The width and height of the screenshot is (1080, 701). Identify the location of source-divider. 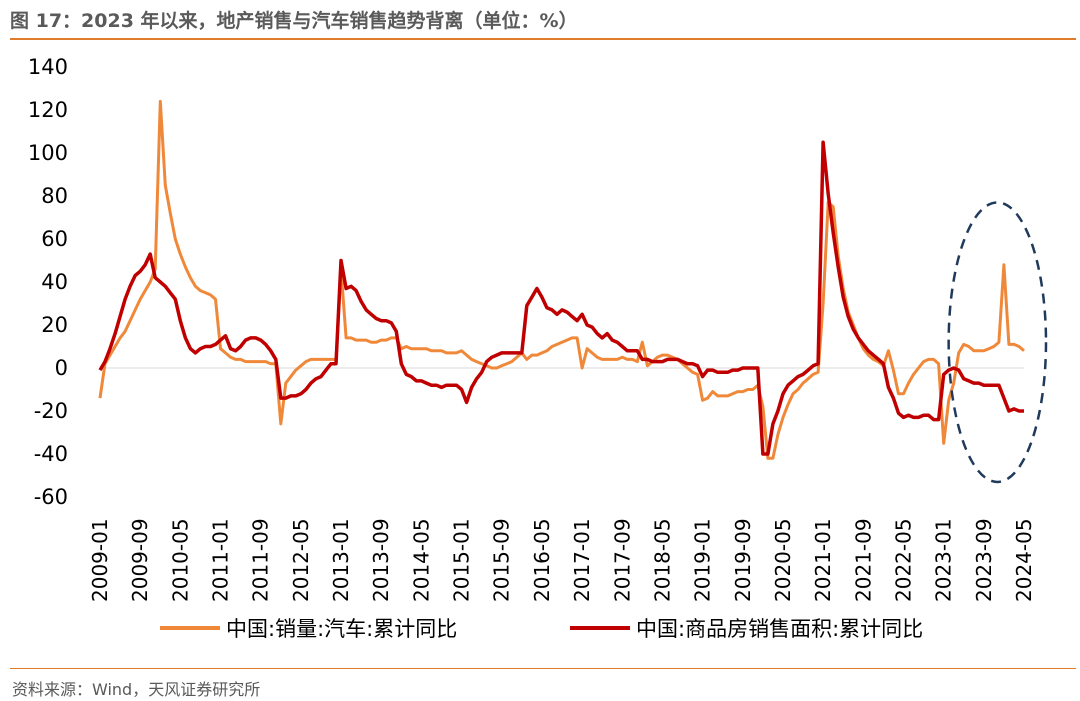
(543, 668).